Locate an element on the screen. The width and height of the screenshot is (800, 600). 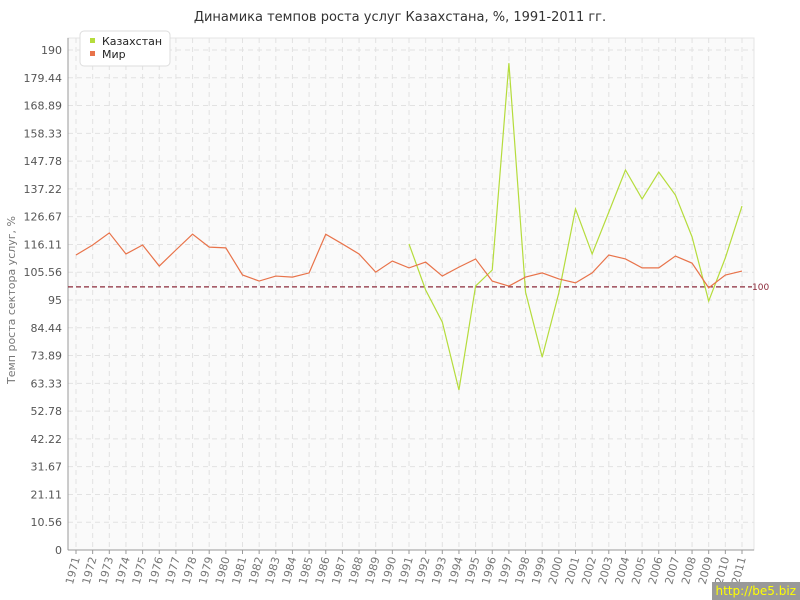
y-tick-label: 95 is located at coordinates (55, 300).